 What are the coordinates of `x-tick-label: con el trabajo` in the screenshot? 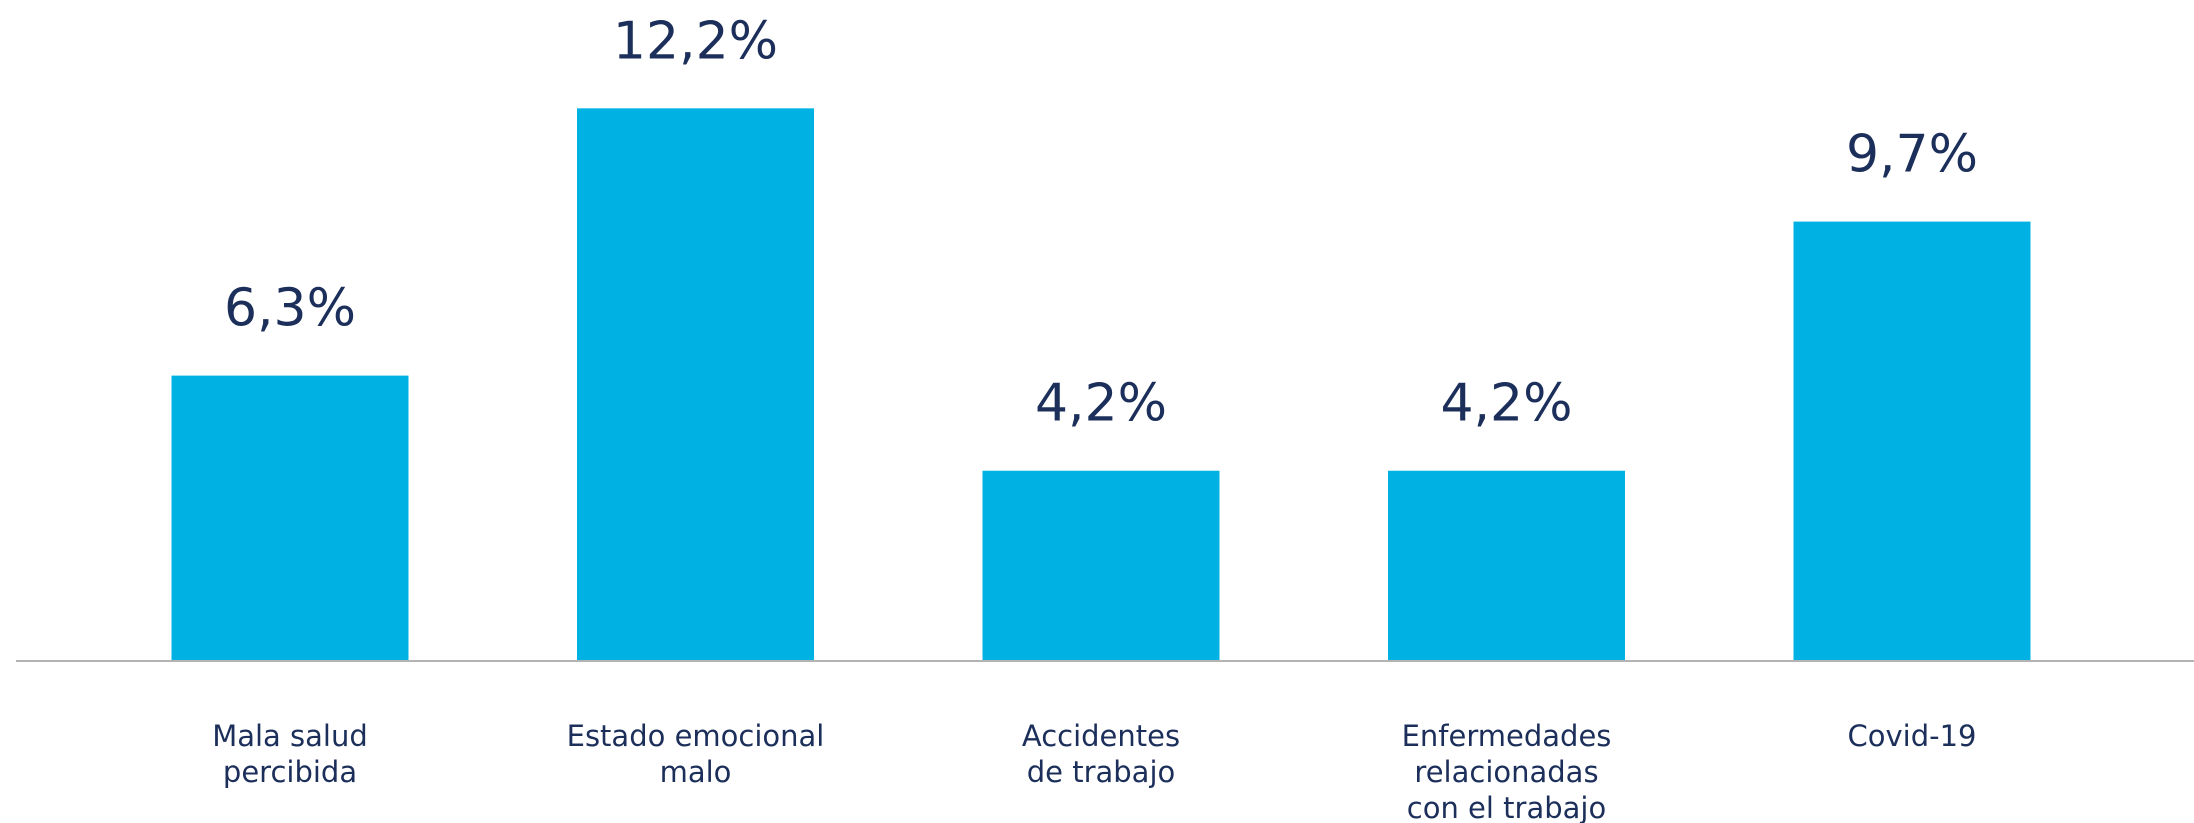 It's located at (1506, 807).